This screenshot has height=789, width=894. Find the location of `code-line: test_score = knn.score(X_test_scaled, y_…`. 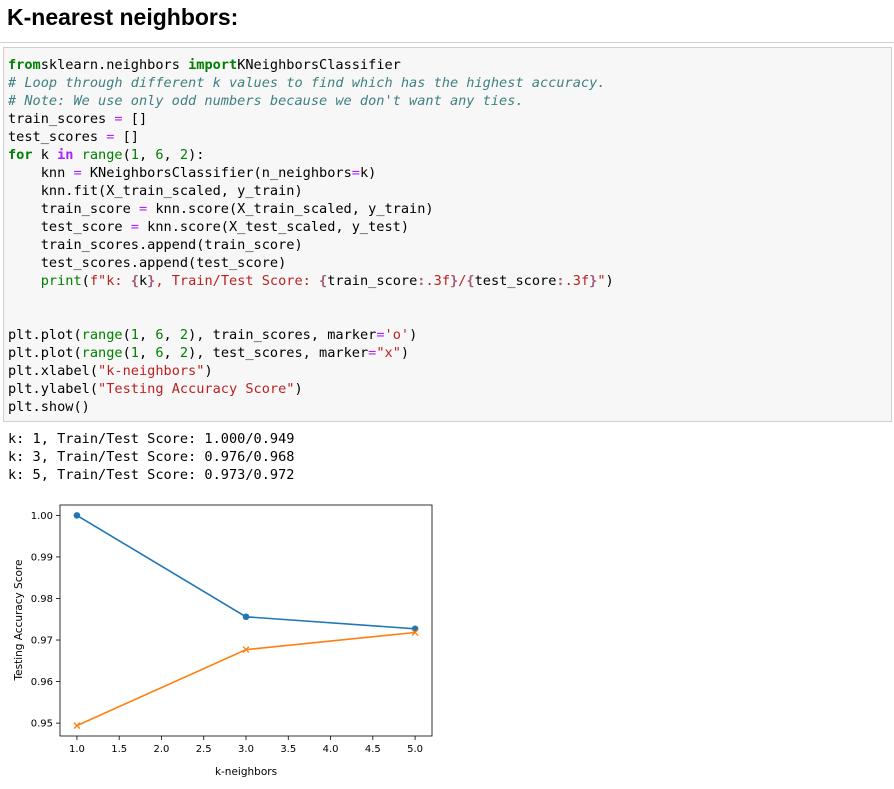

code-line: test_score = knn.score(X_test_scaled, y_… is located at coordinates (311, 227).